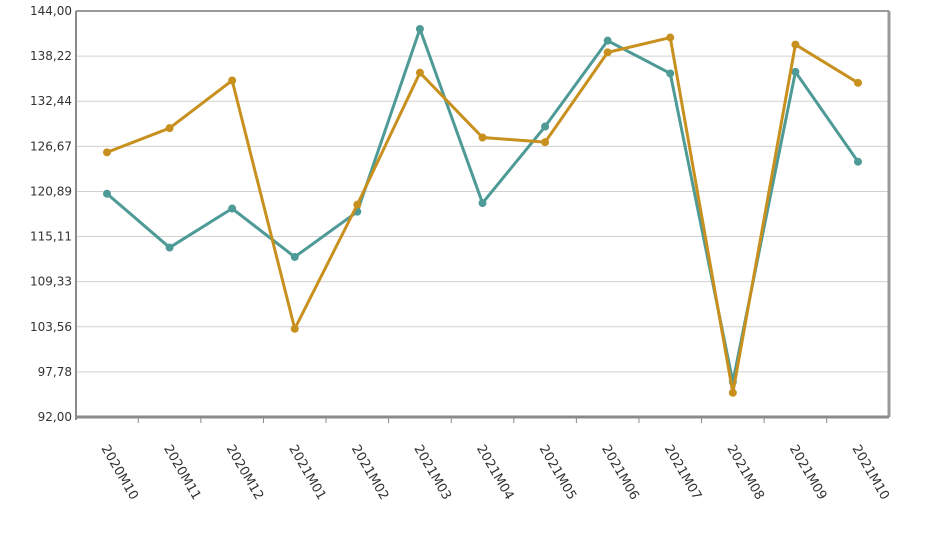  What do you see at coordinates (119, 473) in the screenshot?
I see `x-tick-label: 2020M10` at bounding box center [119, 473].